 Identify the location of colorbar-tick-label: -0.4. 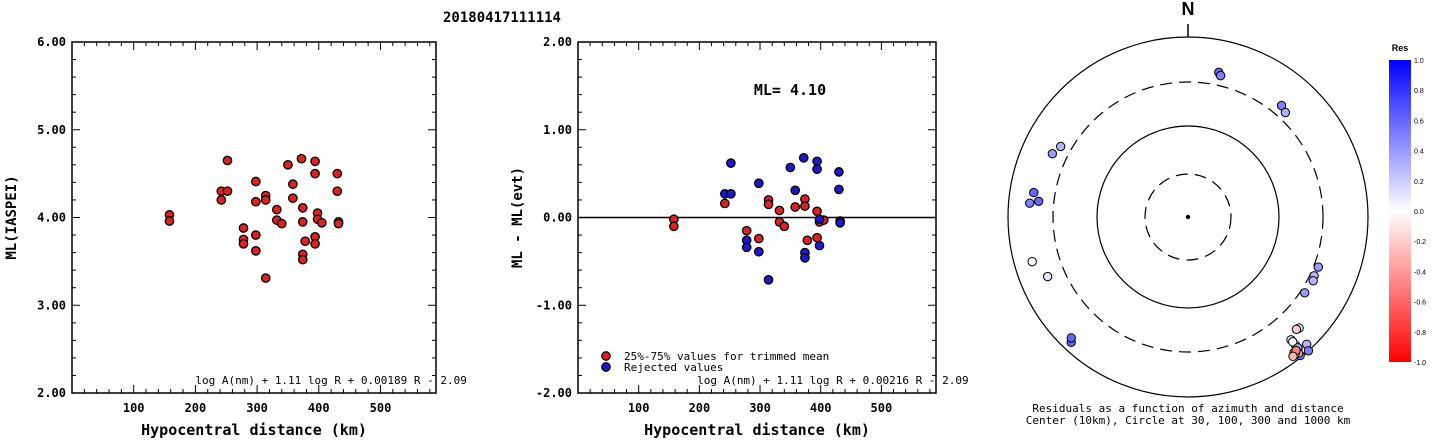
(1420, 272).